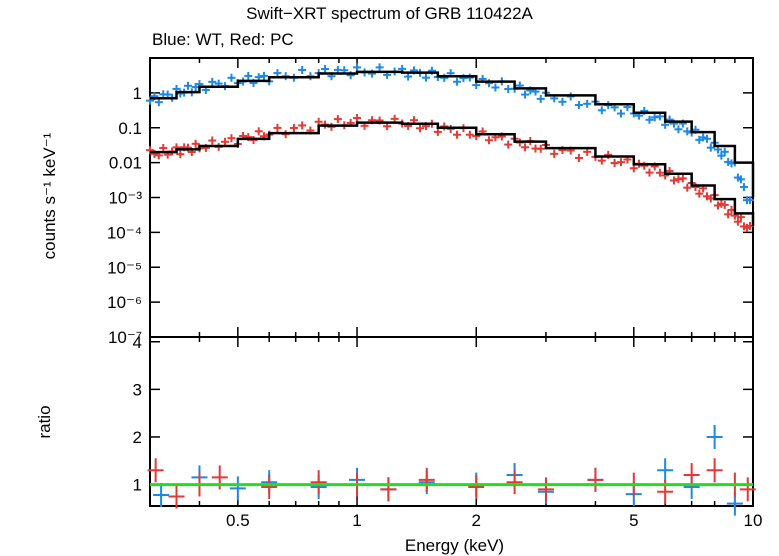 The width and height of the screenshot is (779, 556). What do you see at coordinates (125, 198) in the screenshot?
I see `y-tick-label: 10⁻³` at bounding box center [125, 198].